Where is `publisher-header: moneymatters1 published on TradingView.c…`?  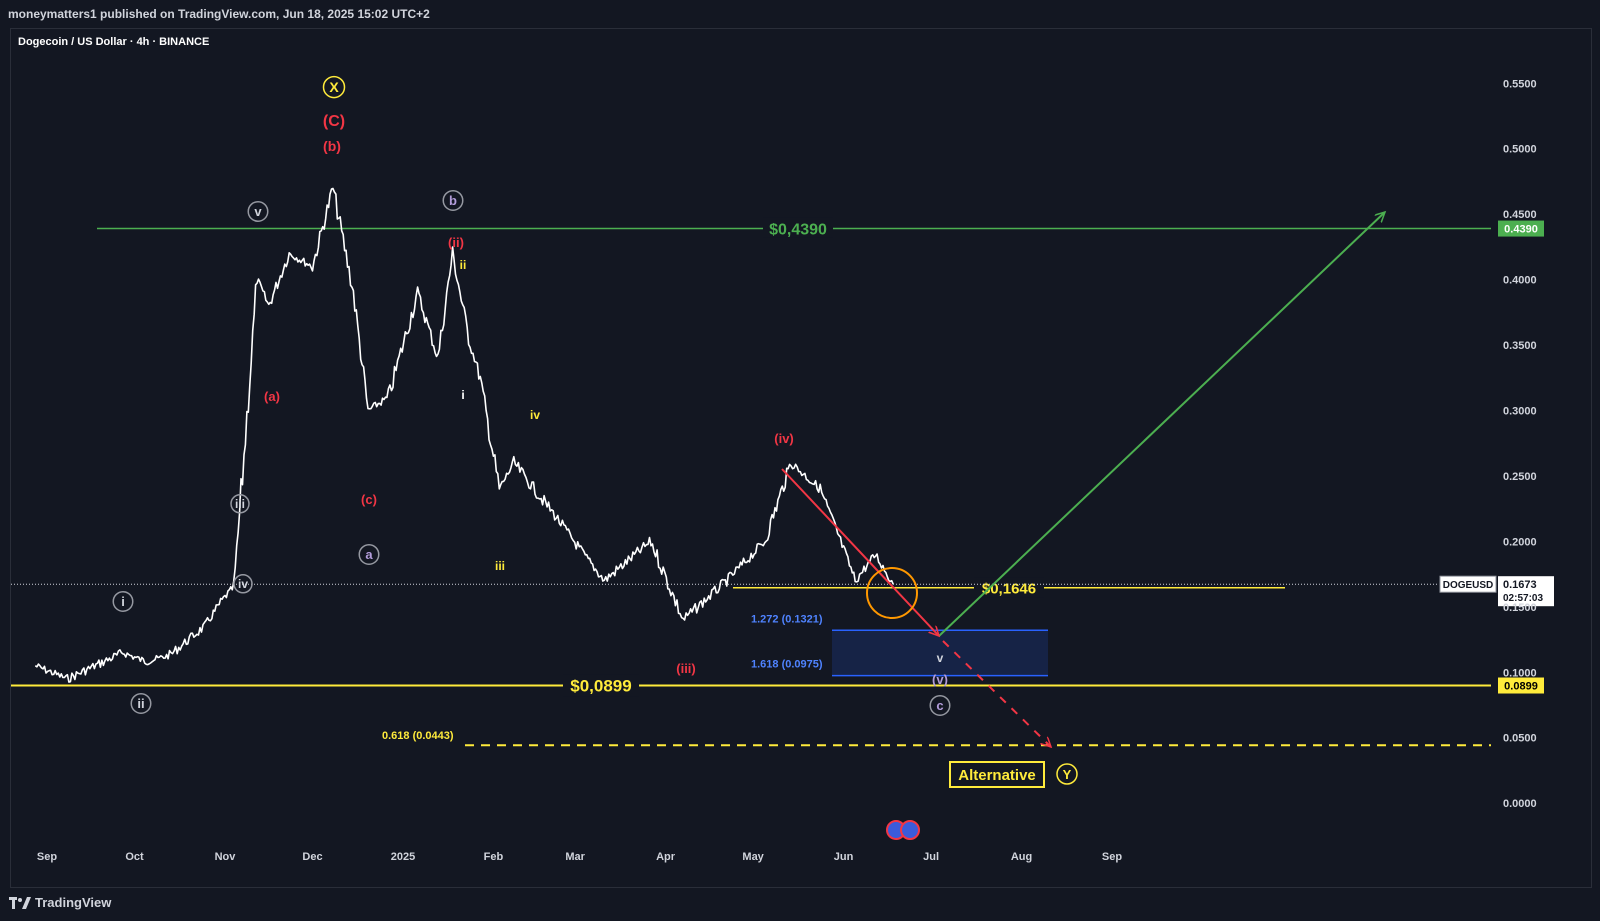
publisher-header: moneymatters1 published on TradingView.c… is located at coordinates (800, 13).